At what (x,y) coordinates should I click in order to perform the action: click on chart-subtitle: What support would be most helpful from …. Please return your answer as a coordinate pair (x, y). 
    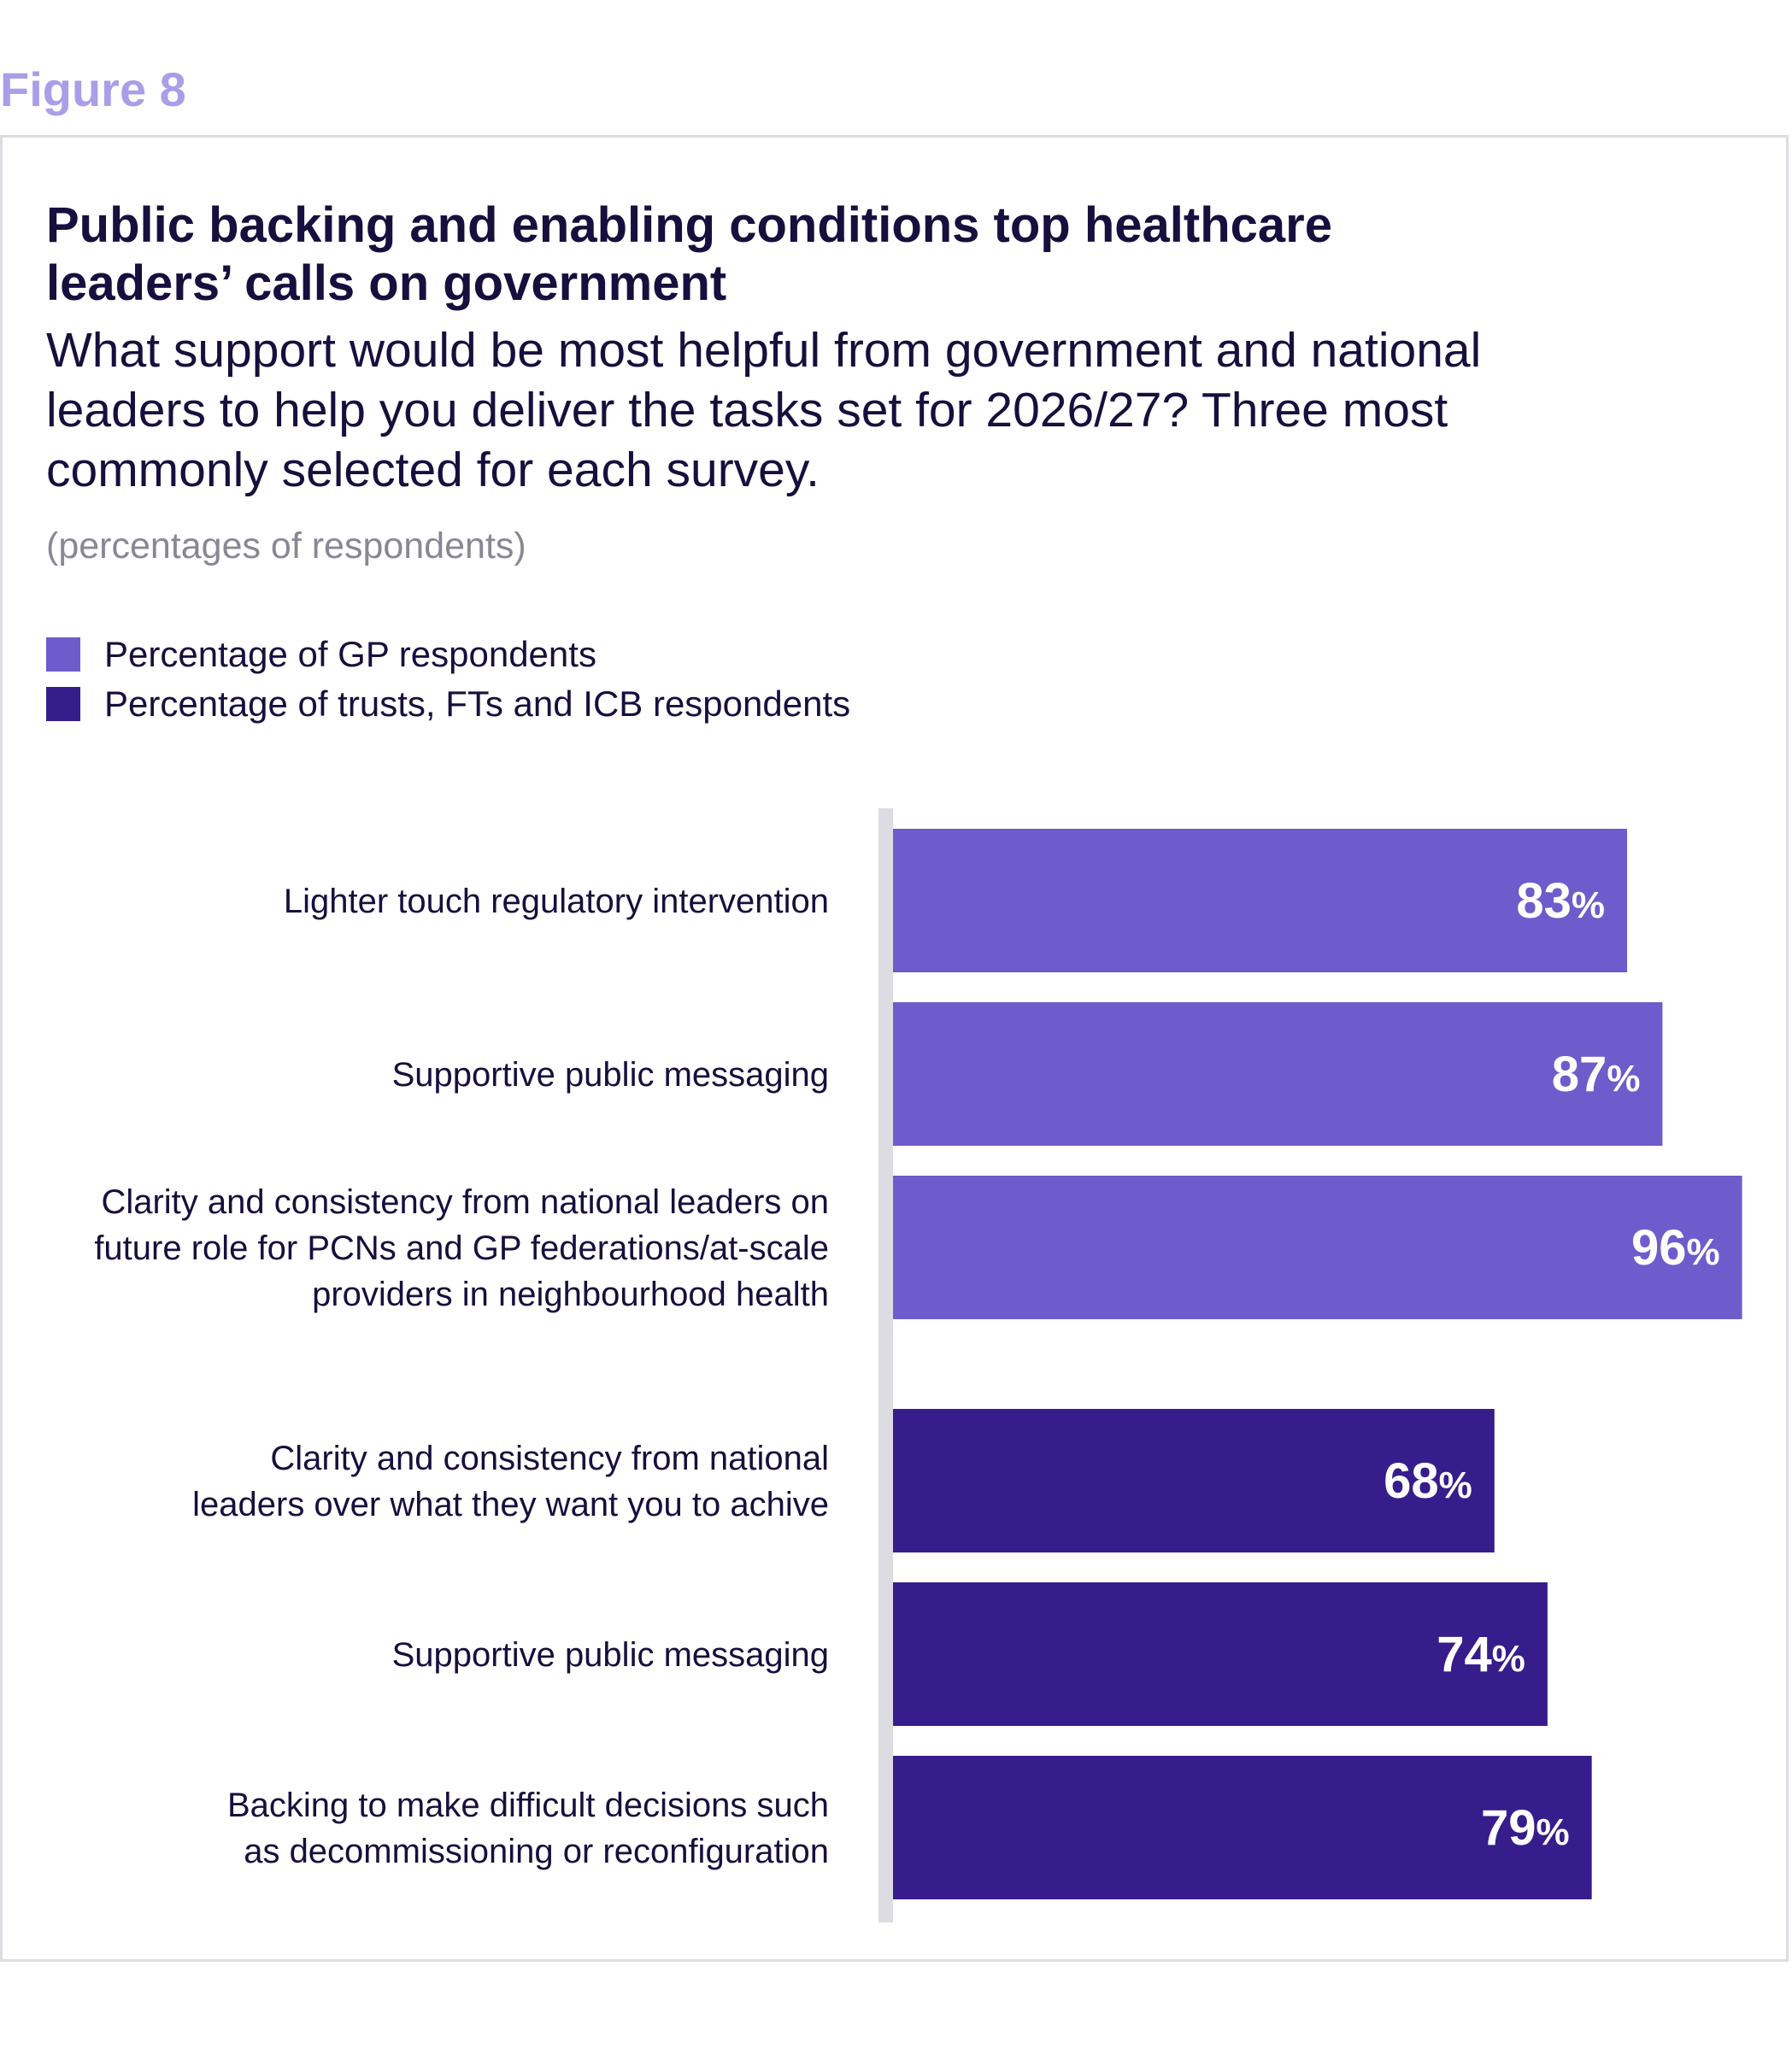
    Looking at the image, I should click on (764, 410).